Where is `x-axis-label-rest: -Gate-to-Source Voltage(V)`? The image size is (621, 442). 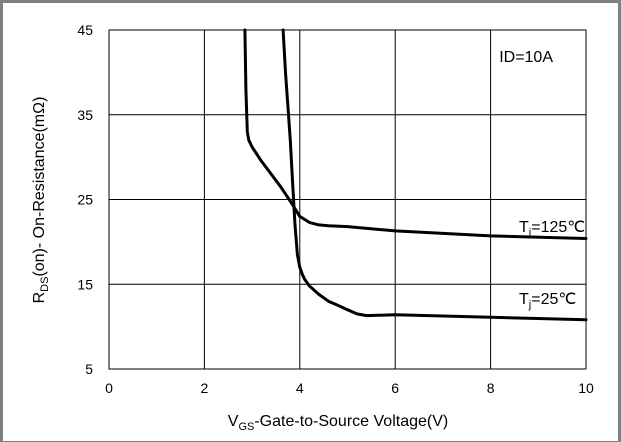
x-axis-label-rest: -Gate-to-Source Voltage(V) is located at coordinates (351, 421).